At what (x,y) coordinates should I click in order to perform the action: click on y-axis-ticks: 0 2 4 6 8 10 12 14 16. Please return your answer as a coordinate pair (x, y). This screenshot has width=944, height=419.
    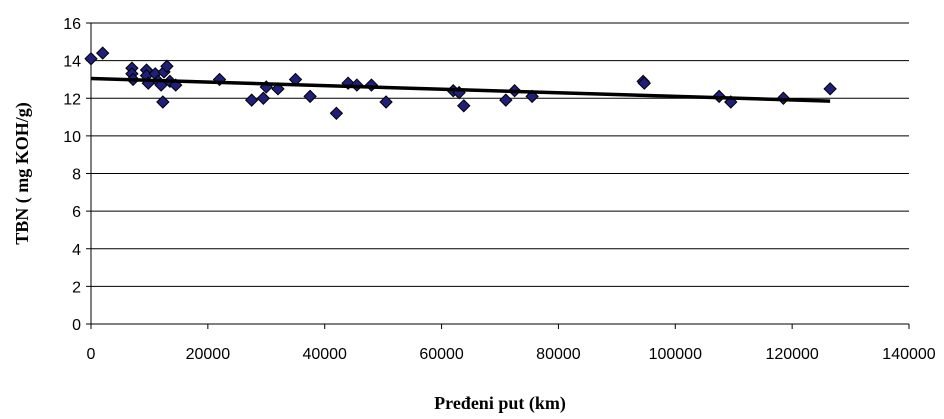
    Looking at the image, I should click on (77, 175).